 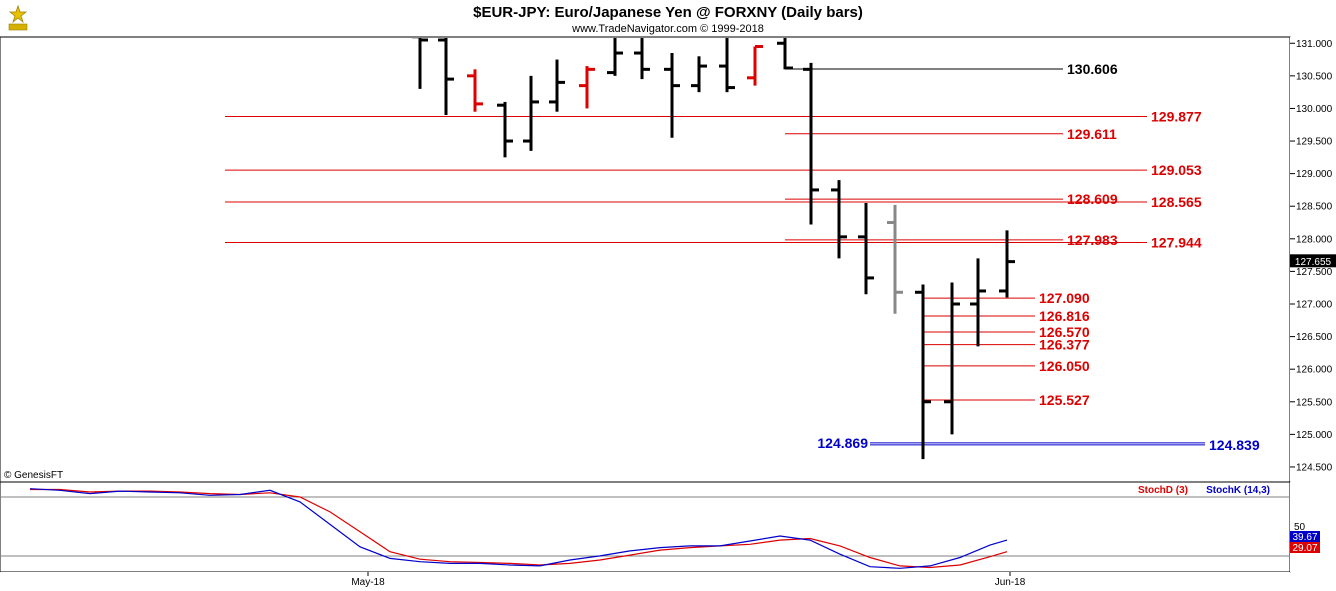 What do you see at coordinates (1314, 305) in the screenshot?
I see `y-tick-label: 127.000` at bounding box center [1314, 305].